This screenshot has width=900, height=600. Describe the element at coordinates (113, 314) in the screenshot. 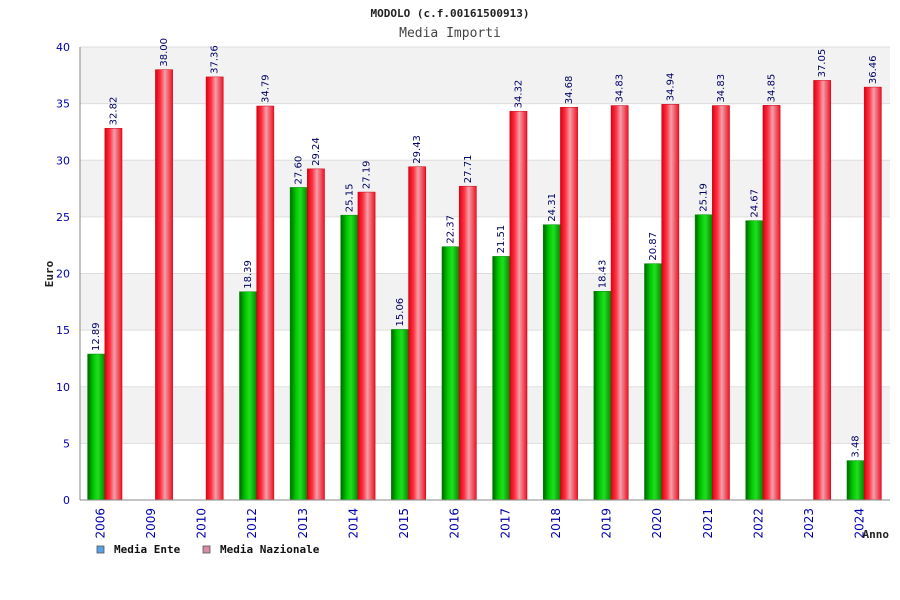

I see `bar-media-nazionale-2006` at that location.